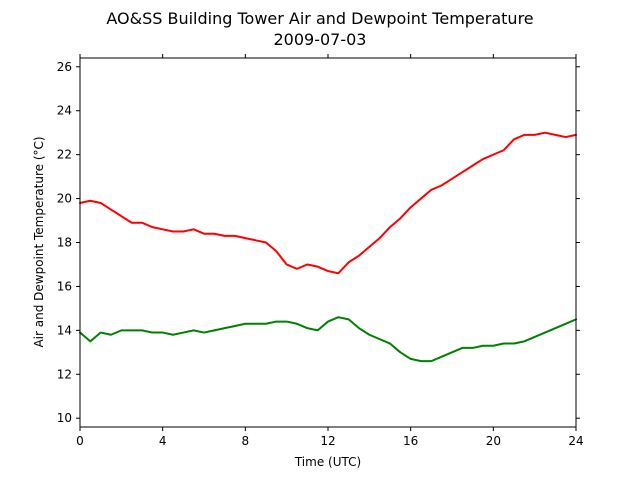 Image resolution: width=640 pixels, height=480 pixels. I want to click on y-tick-label: 18, so click(64, 243).